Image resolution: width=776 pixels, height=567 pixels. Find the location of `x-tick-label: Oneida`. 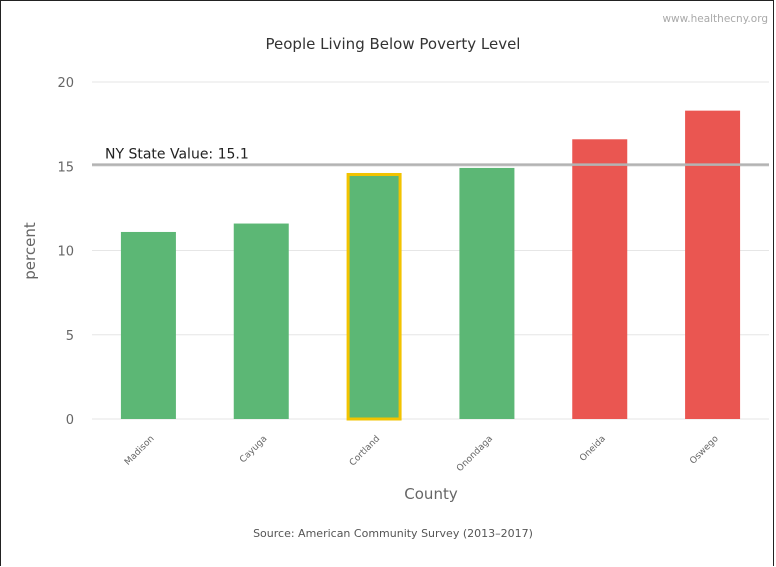

x-tick-label: Oneida is located at coordinates (593, 449).